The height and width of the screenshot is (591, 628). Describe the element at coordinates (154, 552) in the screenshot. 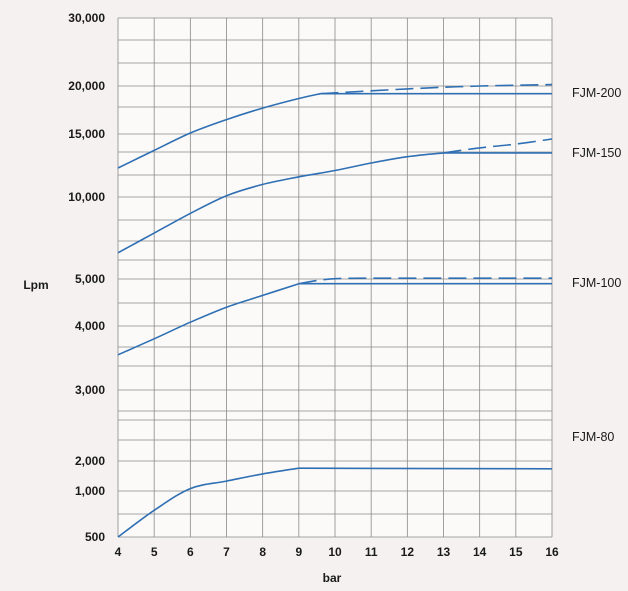

I see `x-tick-label: 5` at that location.